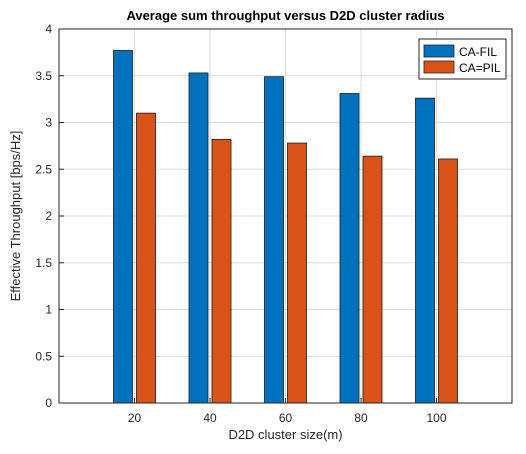 The width and height of the screenshot is (526, 454). I want to click on legend-swatch-ca-fil, so click(439, 51).